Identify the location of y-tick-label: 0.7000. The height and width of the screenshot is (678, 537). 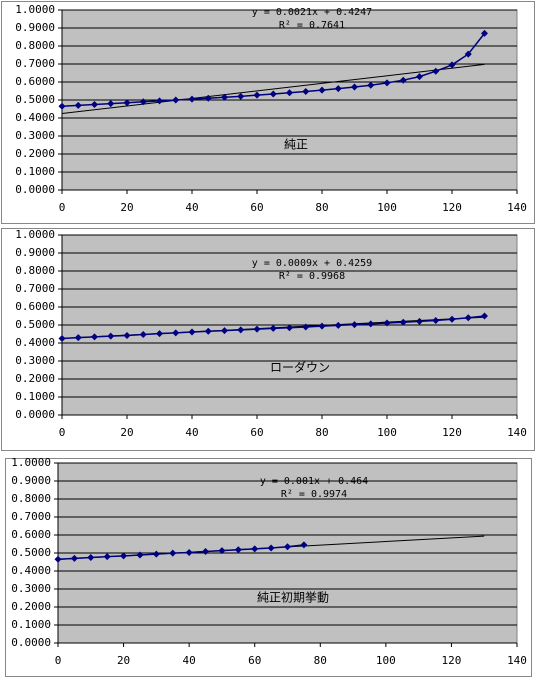
(35, 288).